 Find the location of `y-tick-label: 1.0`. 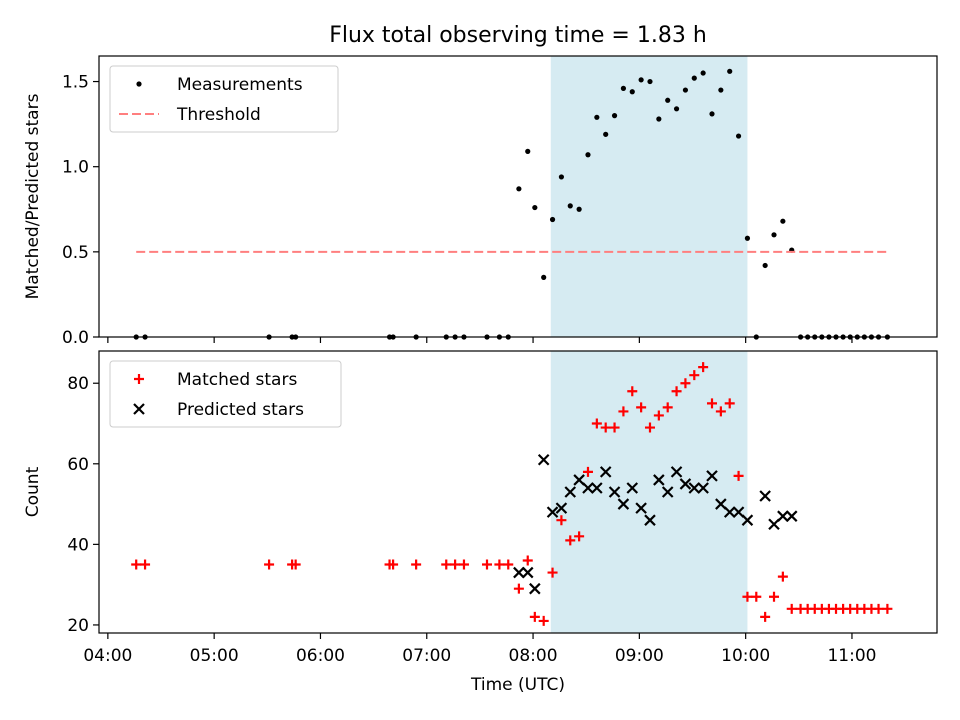

y-tick-label: 1.0 is located at coordinates (75, 168).